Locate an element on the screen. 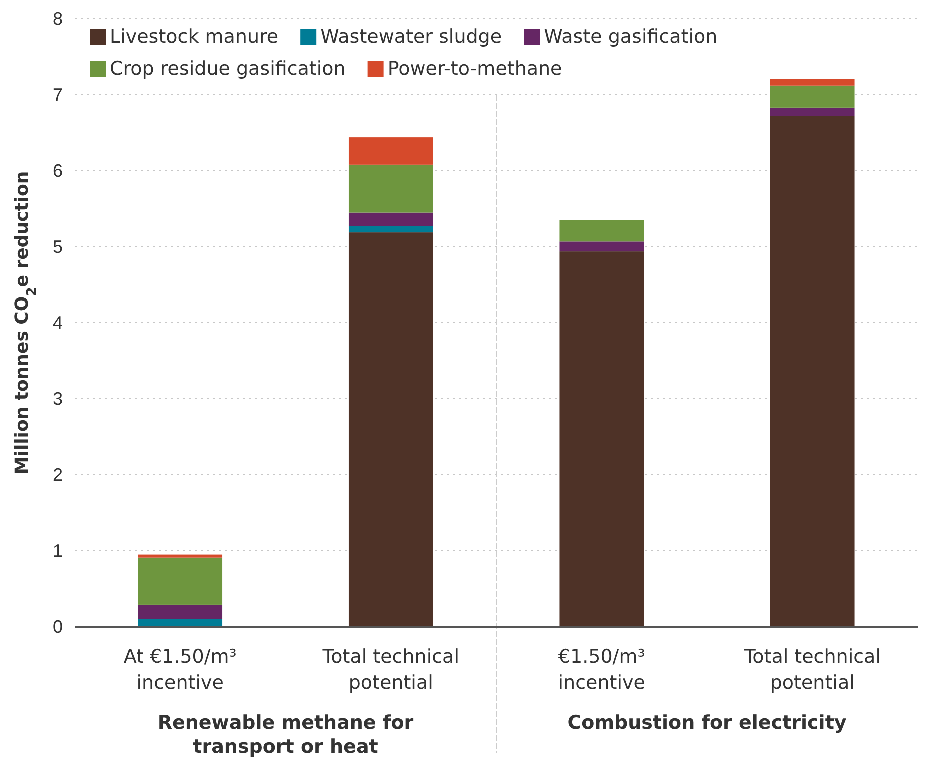 The width and height of the screenshot is (938, 758). text: Renewable methane for transport or heat is located at coordinates (286, 735).